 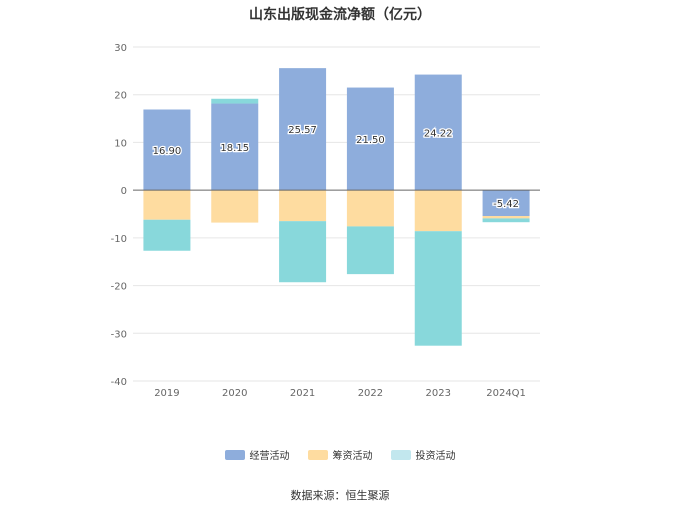 I want to click on data-label: 16.90, so click(x=167, y=151).